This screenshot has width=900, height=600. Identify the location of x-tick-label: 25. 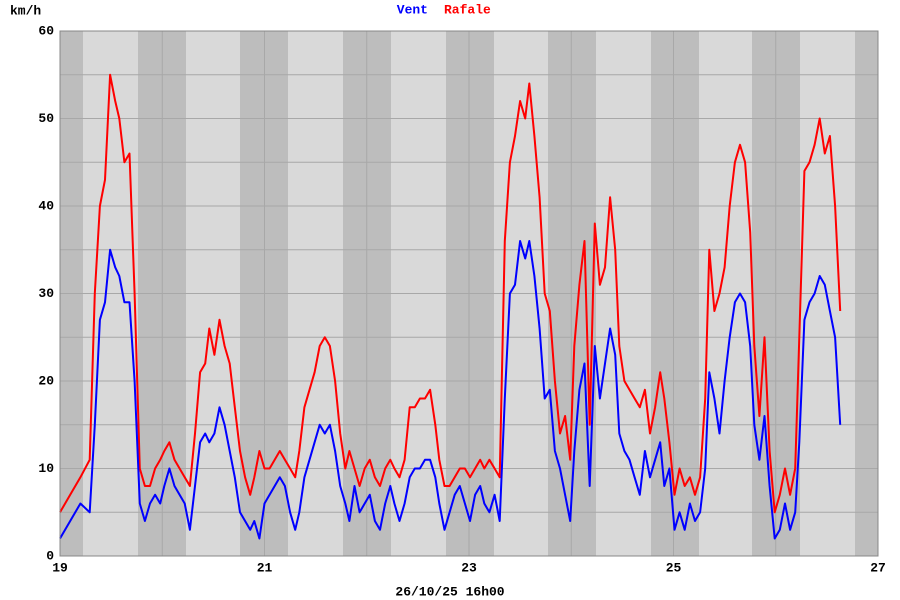
(674, 567).